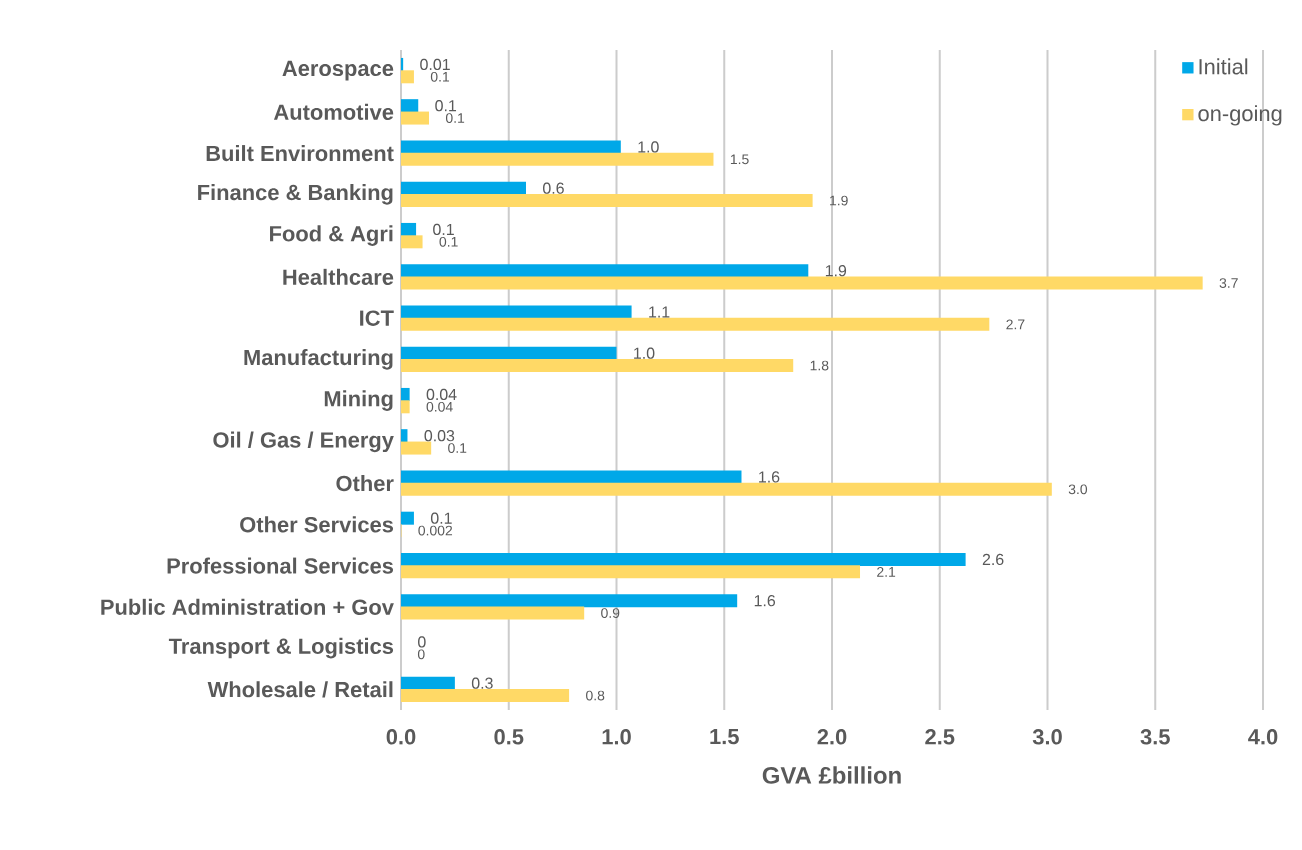 The width and height of the screenshot is (1302, 850). Describe the element at coordinates (832, 737) in the screenshot. I see `x-tick-label: 2.0` at that location.